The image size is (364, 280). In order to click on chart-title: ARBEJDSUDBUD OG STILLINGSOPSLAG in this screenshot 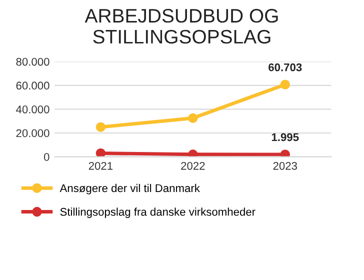, I will do `click(181, 26)`.